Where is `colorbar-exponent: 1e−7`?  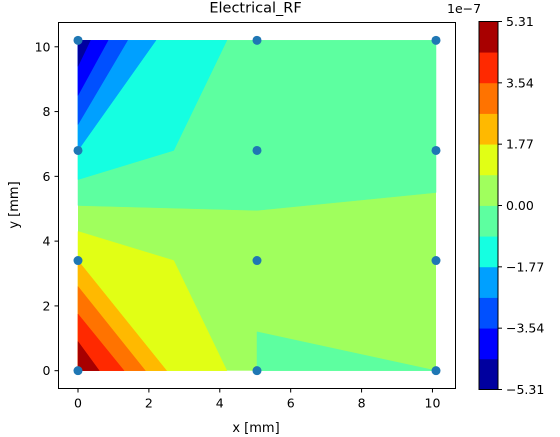
colorbar-exponent: 1e−7 is located at coordinates (464, 8).